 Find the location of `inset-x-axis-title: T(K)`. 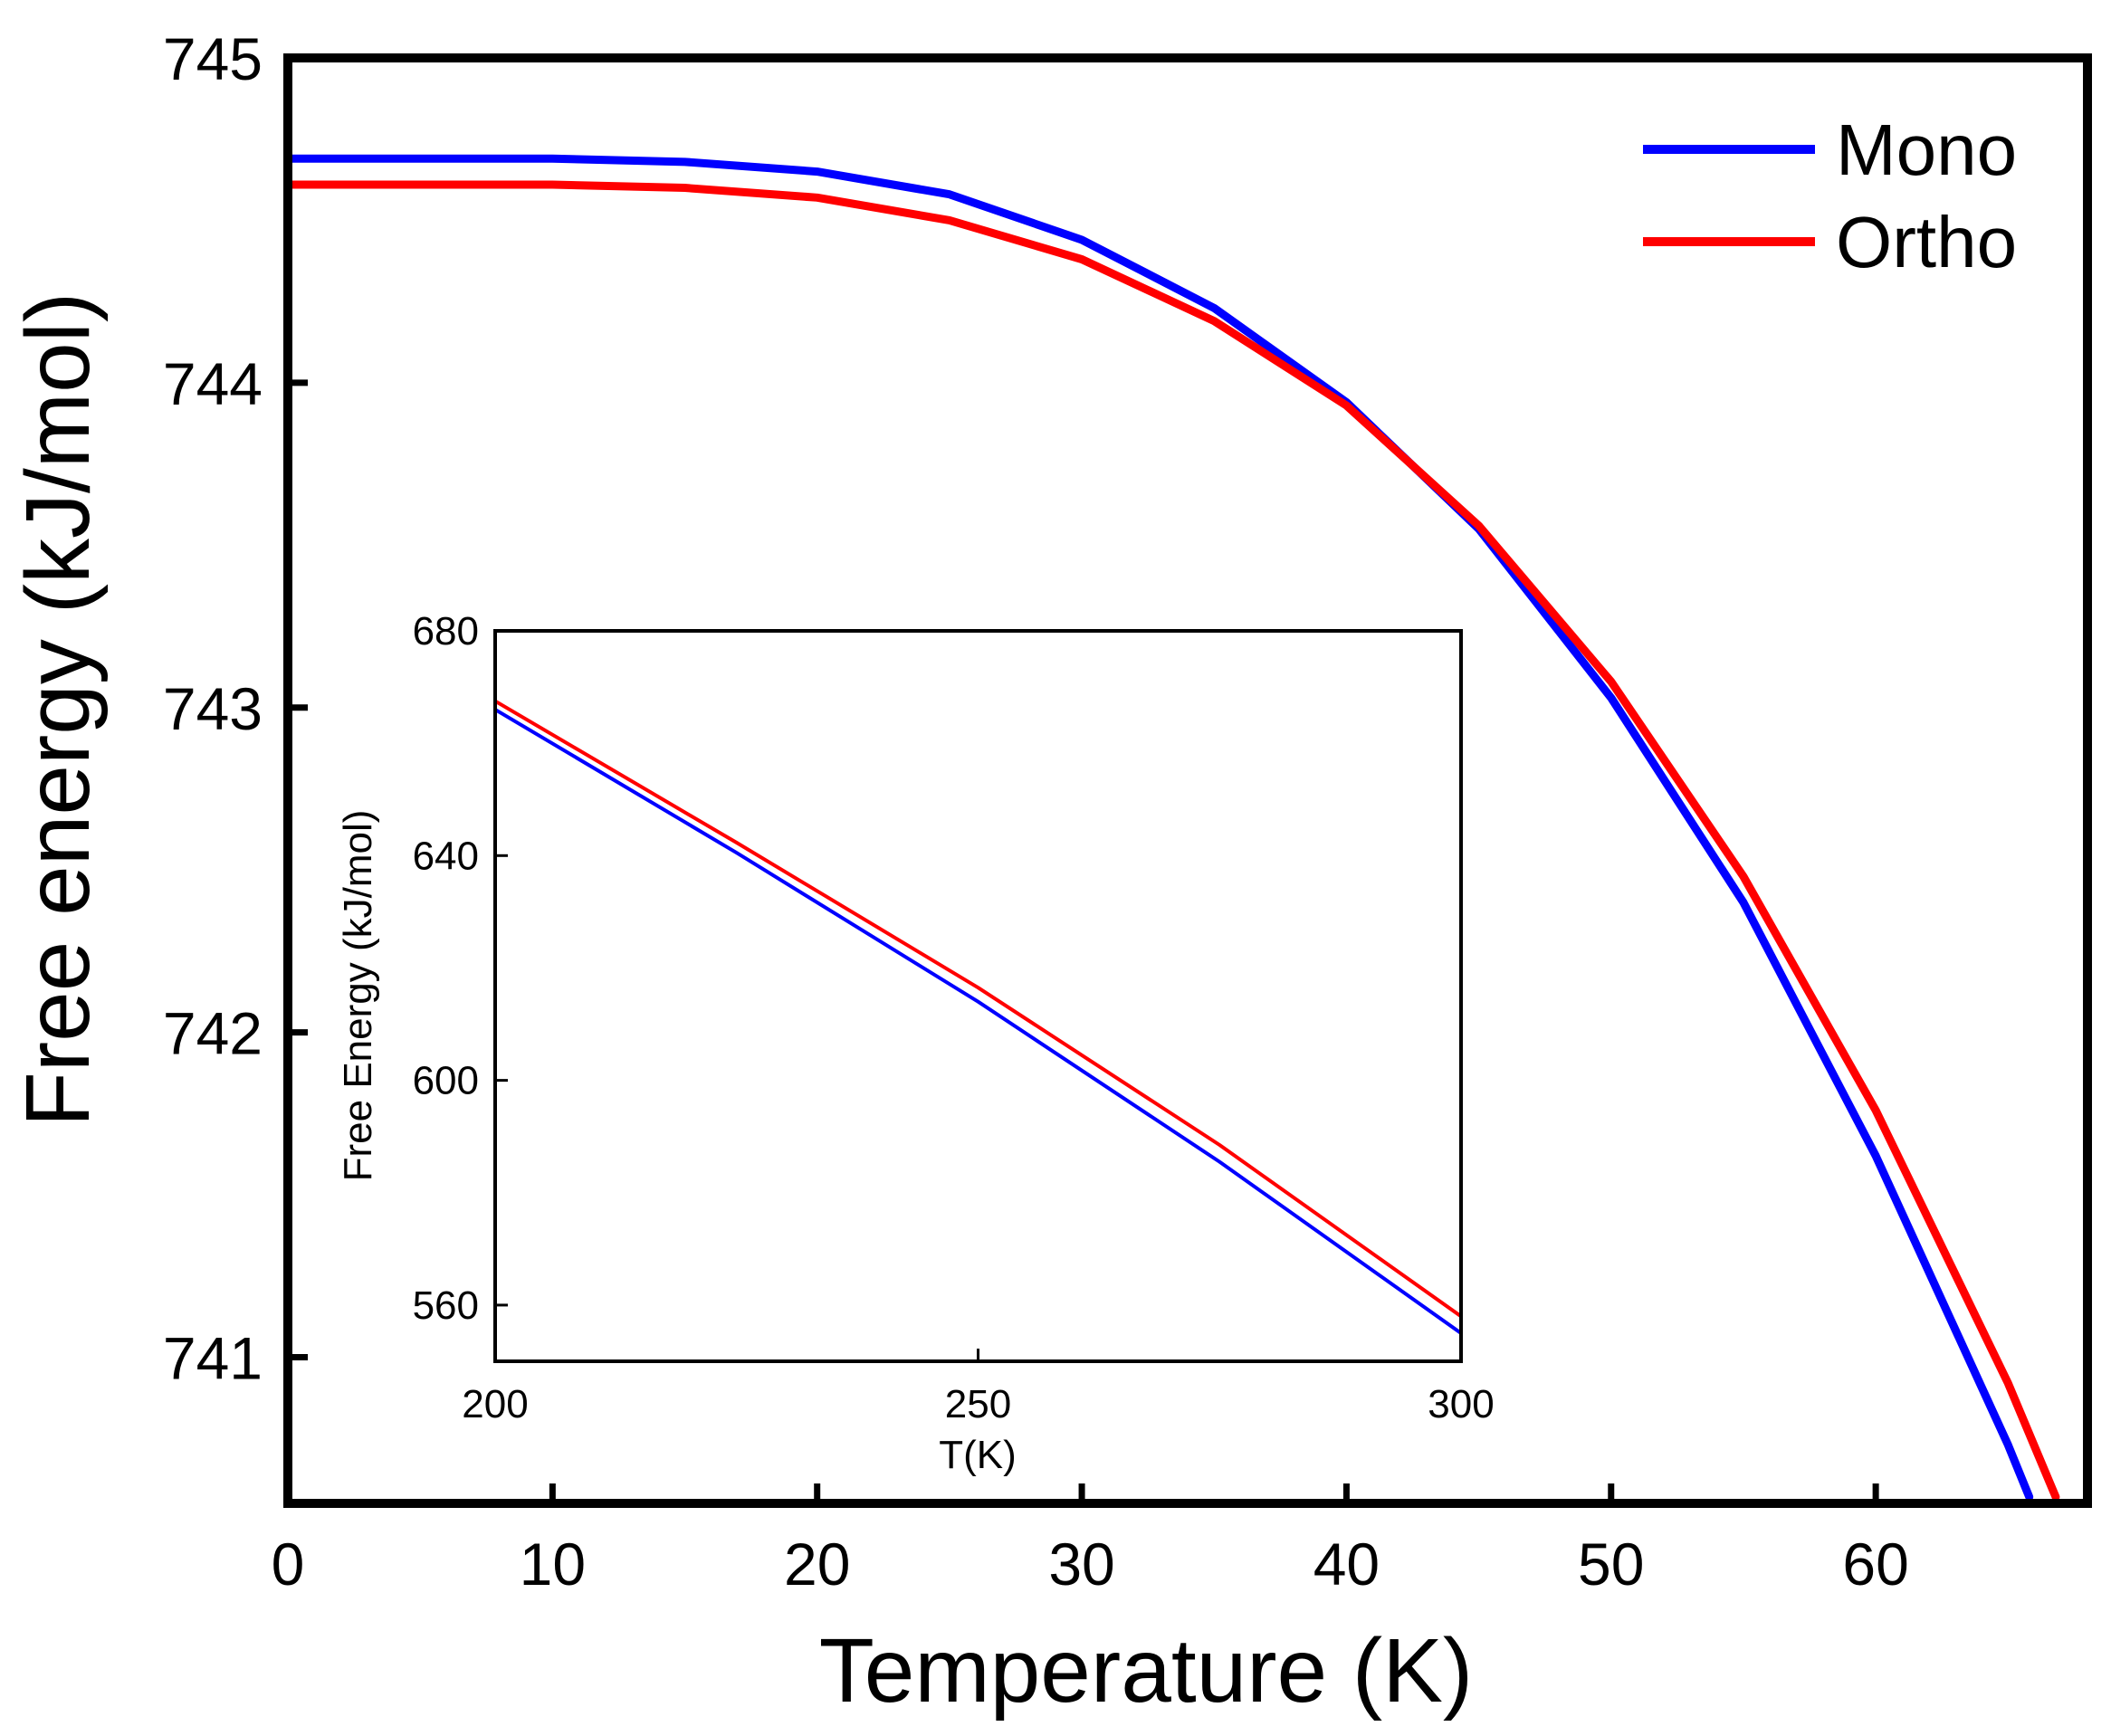

inset-x-axis-title: T(K) is located at coordinates (978, 1455).